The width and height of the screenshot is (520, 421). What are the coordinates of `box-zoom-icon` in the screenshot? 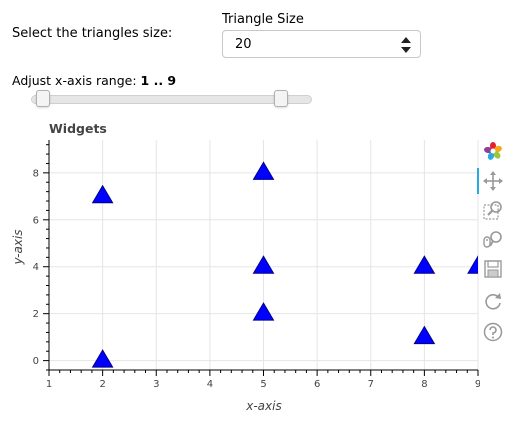 It's located at (493, 210).